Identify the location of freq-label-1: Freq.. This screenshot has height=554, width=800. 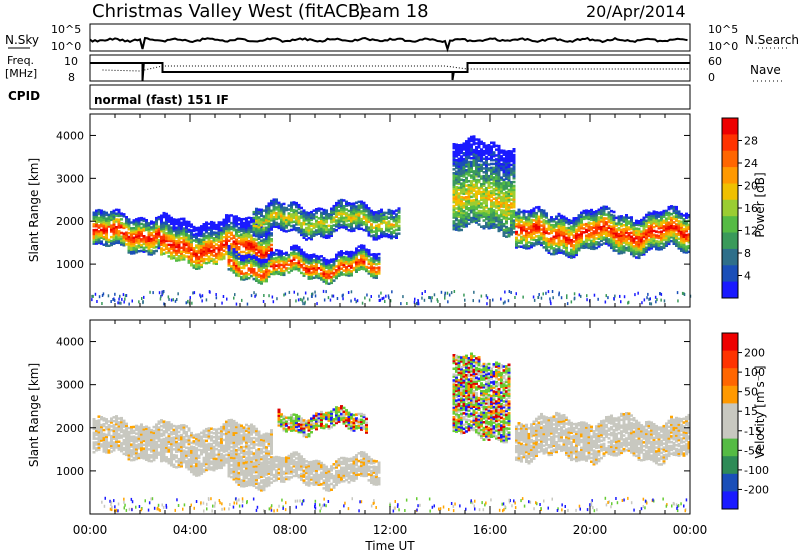
(20, 60).